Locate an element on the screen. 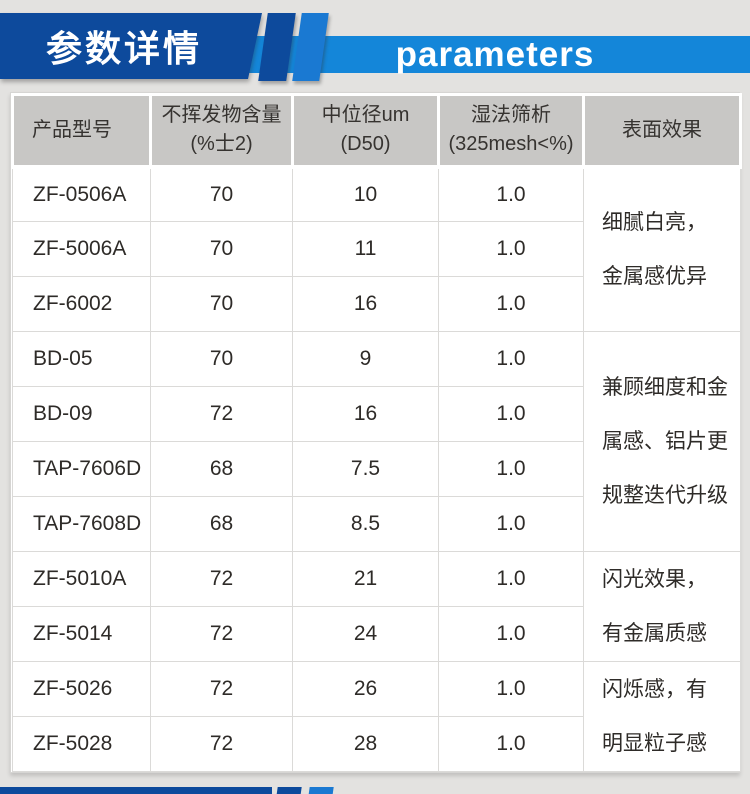  cell-effect-group-3: 闪光效果， 有金属质感 is located at coordinates (662, 606).